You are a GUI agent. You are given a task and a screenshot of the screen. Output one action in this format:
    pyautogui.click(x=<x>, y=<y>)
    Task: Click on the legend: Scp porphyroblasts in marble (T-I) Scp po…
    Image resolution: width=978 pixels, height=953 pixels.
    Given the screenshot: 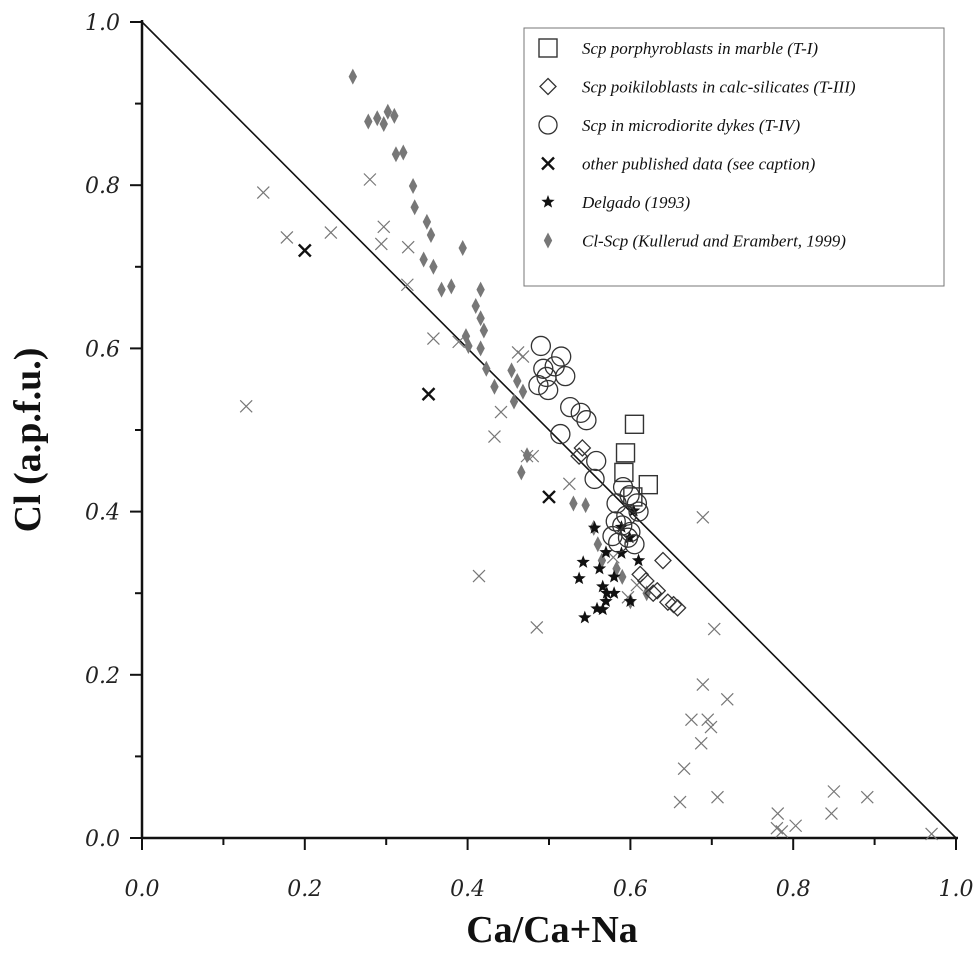 What is the action you would take?
    pyautogui.click(x=734, y=157)
    